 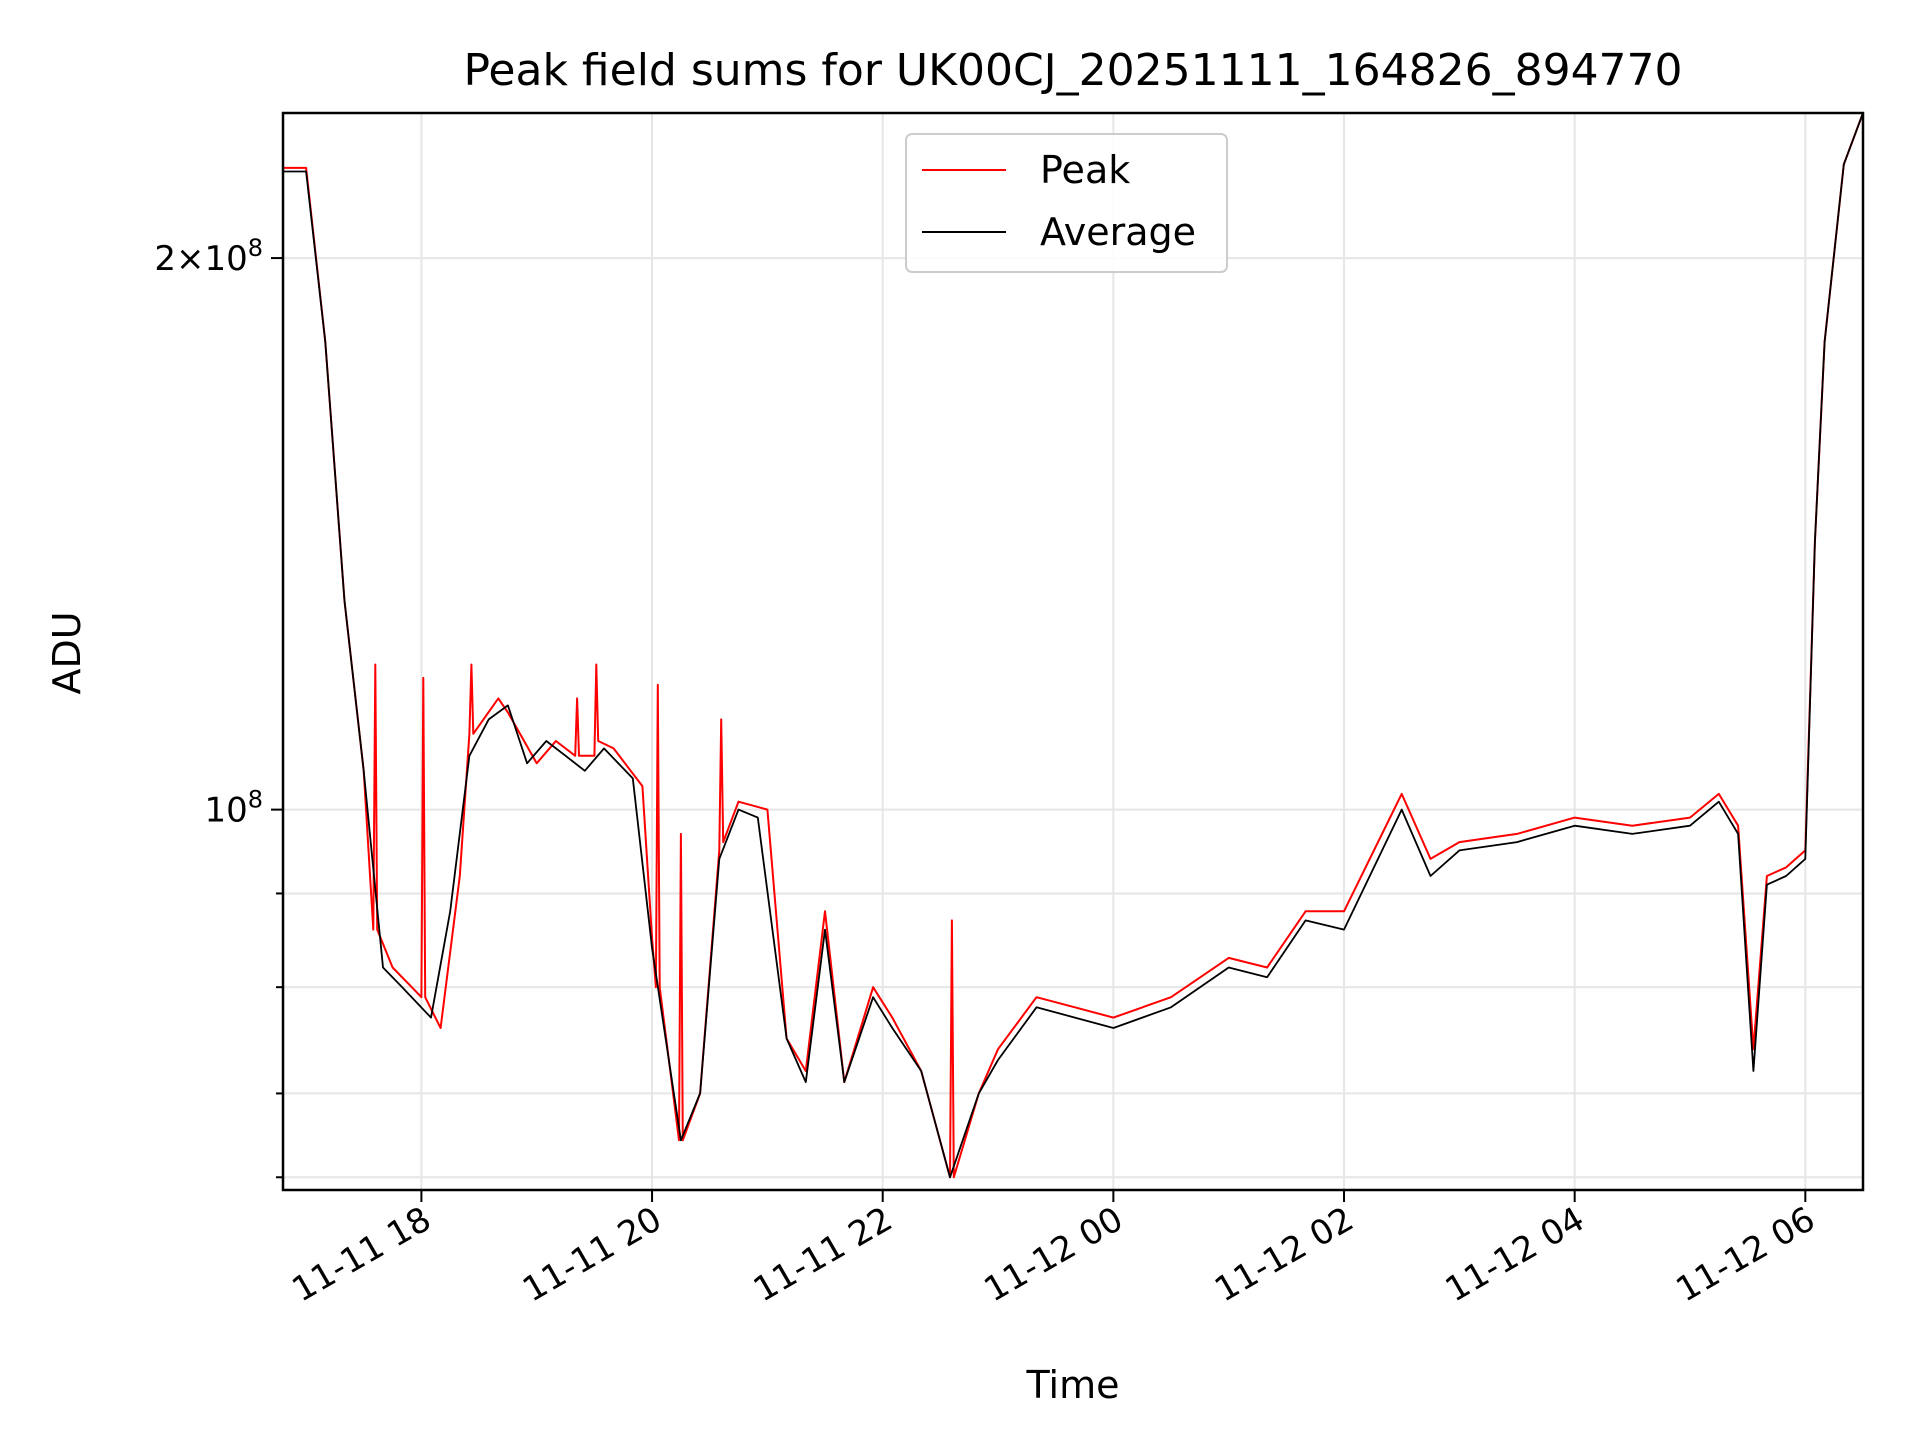 What do you see at coordinates (67, 652) in the screenshot?
I see `y-axis-label: ADU` at bounding box center [67, 652].